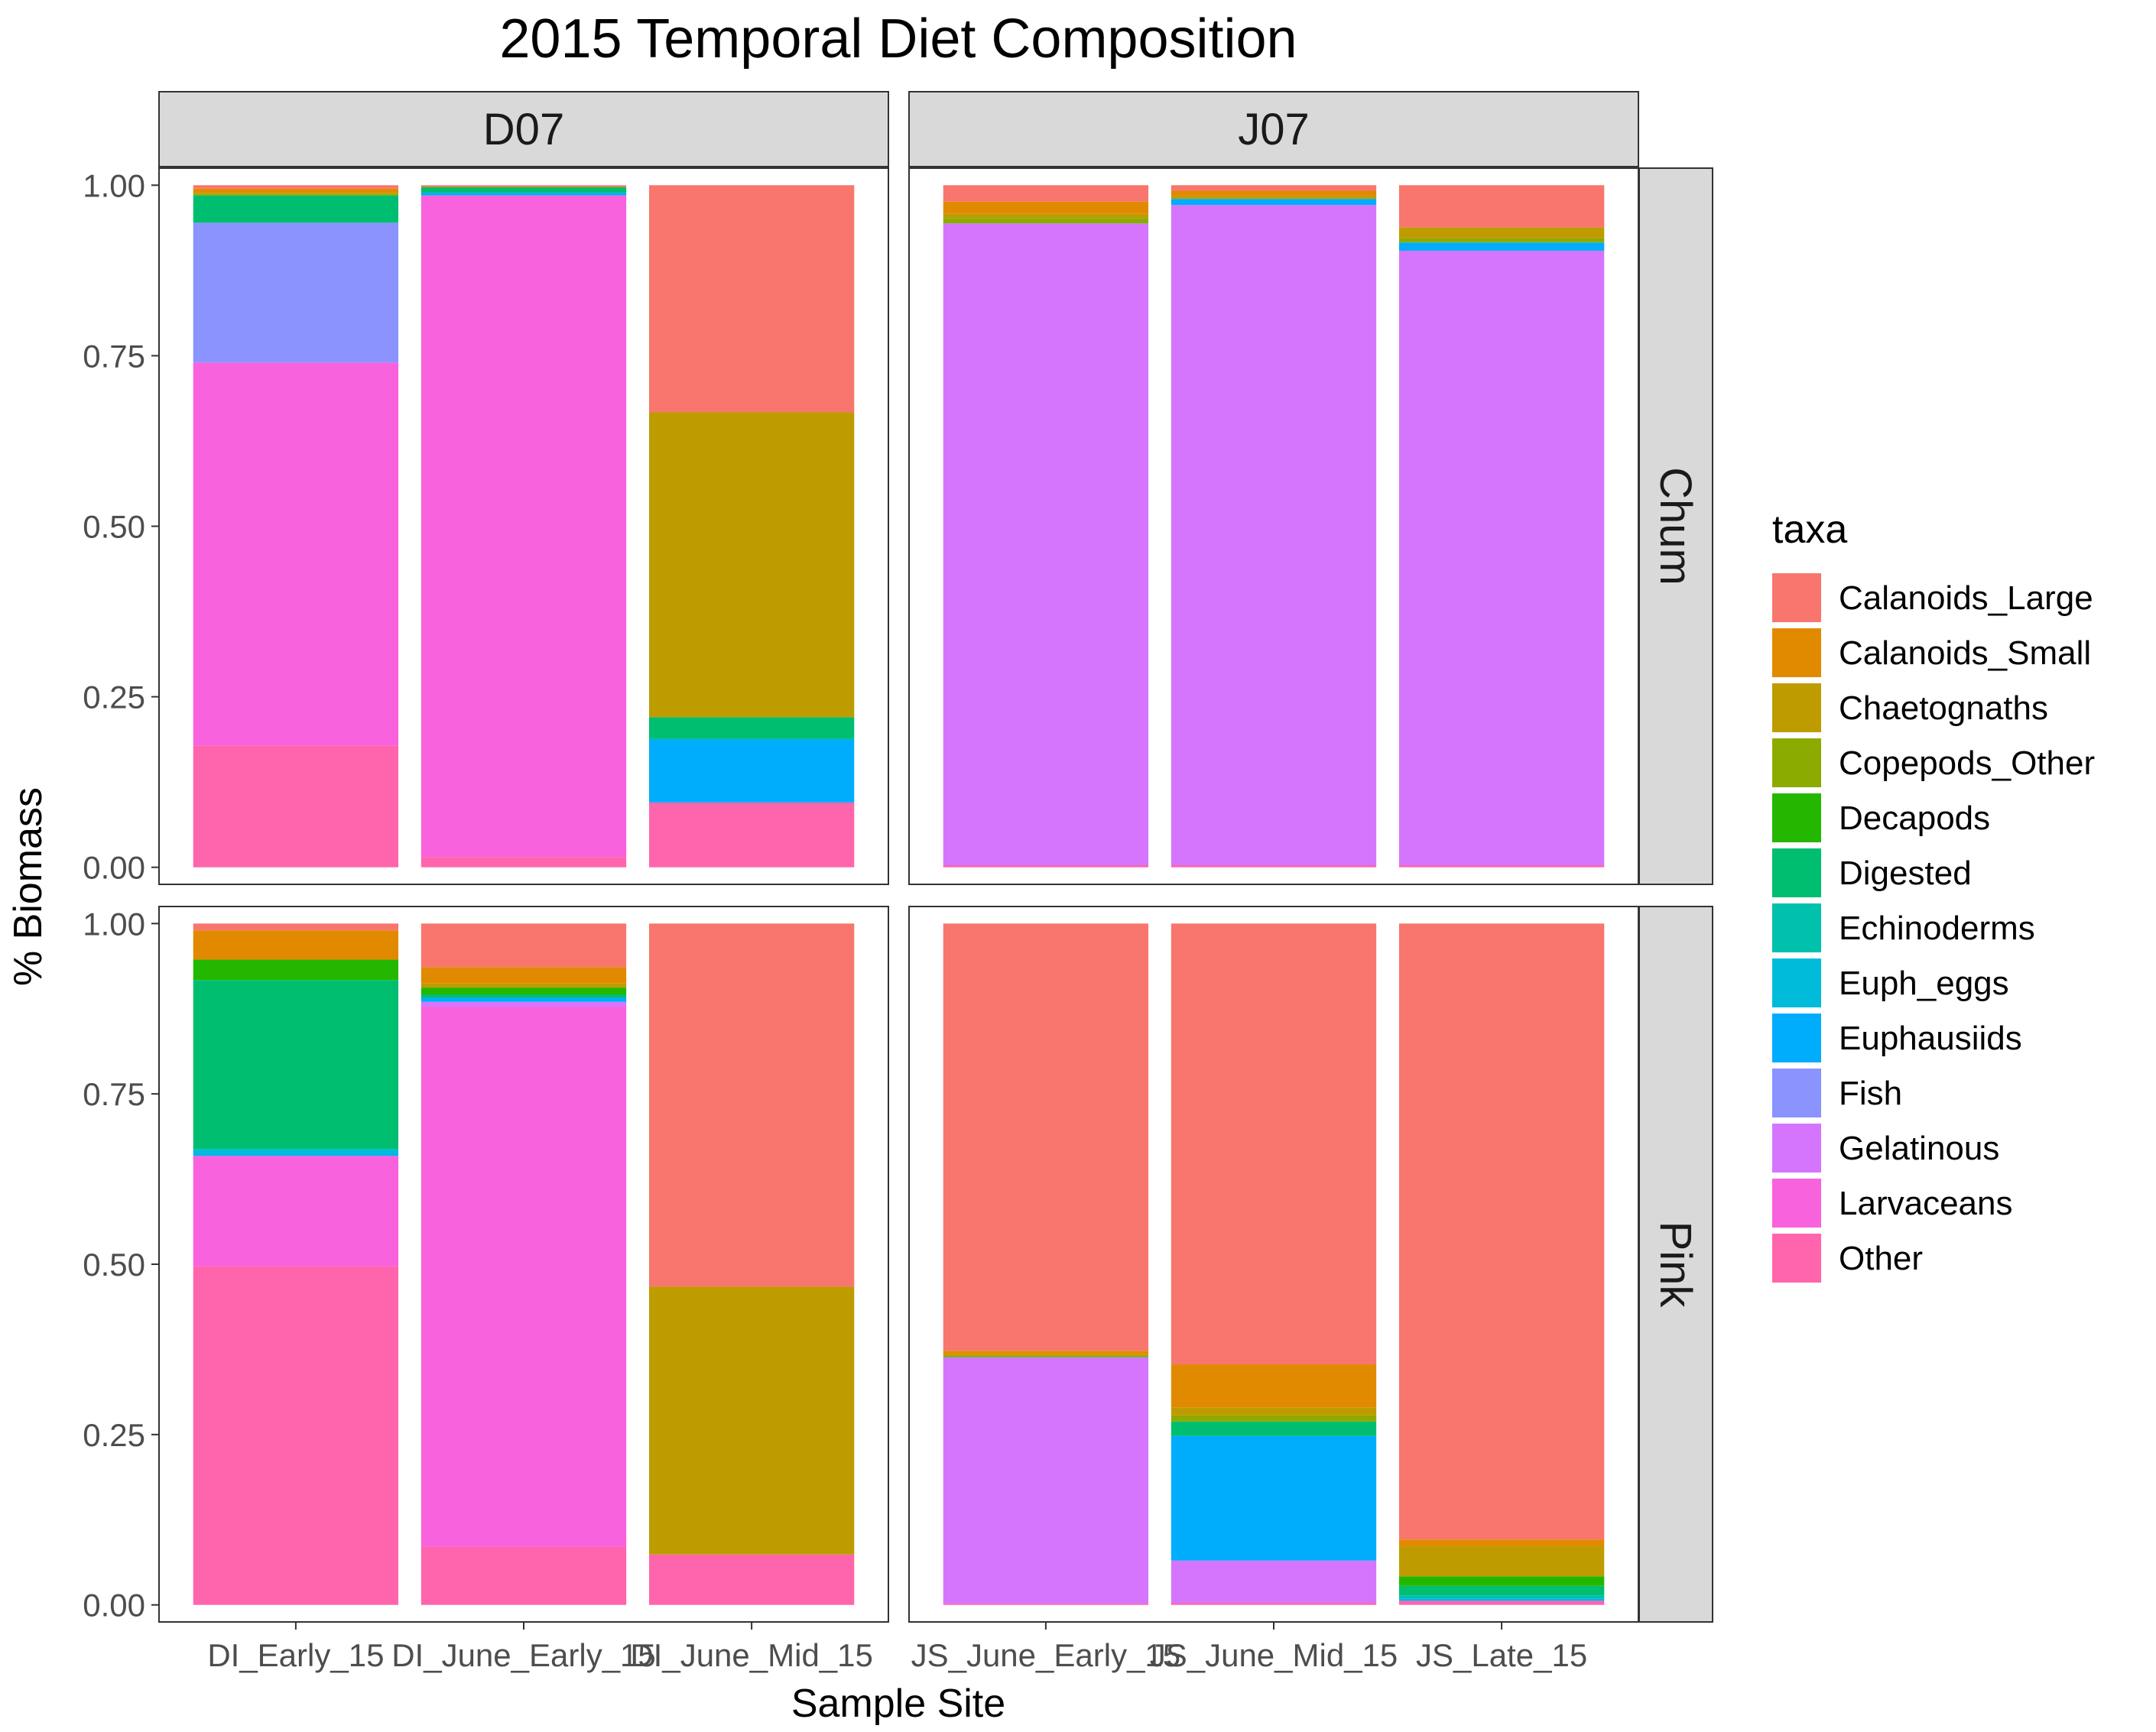 The width and height of the screenshot is (2156, 1732). I want to click on legend-label: Decapods, so click(1914, 818).